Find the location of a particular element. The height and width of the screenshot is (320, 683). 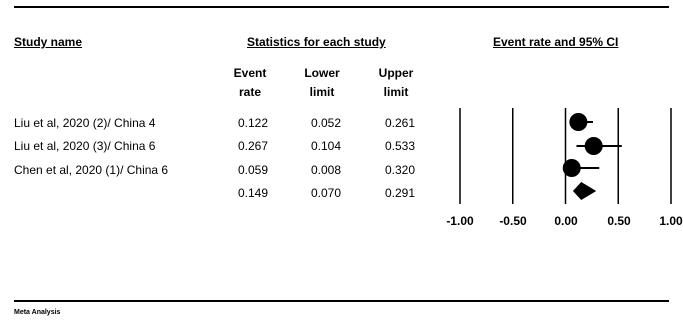

upper-limit-cell: 0.261 is located at coordinates (400, 123).